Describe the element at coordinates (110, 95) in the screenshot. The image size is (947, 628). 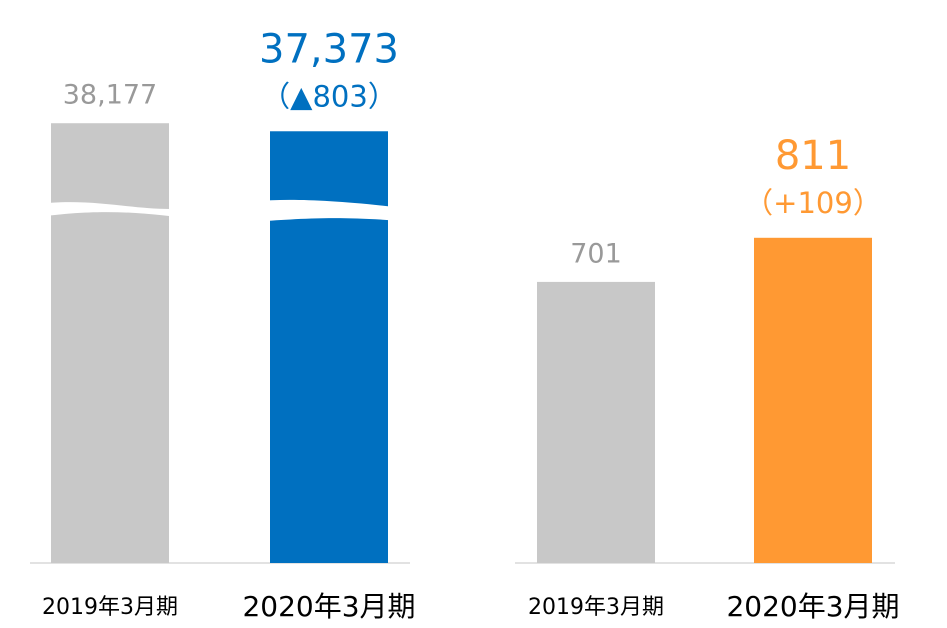
I see `value-label: 38,177` at that location.